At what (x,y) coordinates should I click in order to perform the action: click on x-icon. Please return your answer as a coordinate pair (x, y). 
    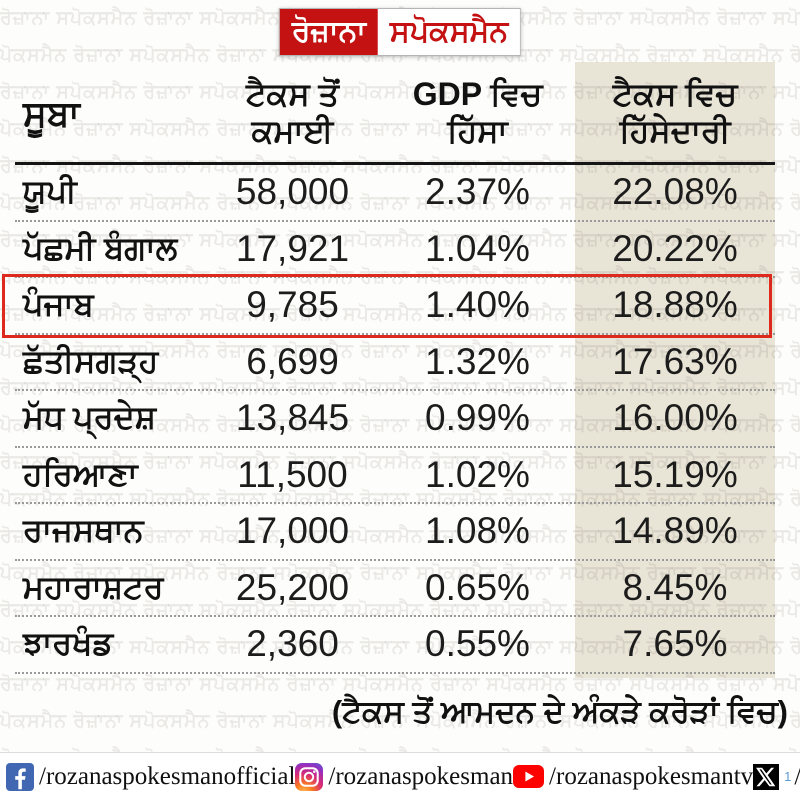
    Looking at the image, I should click on (766, 776).